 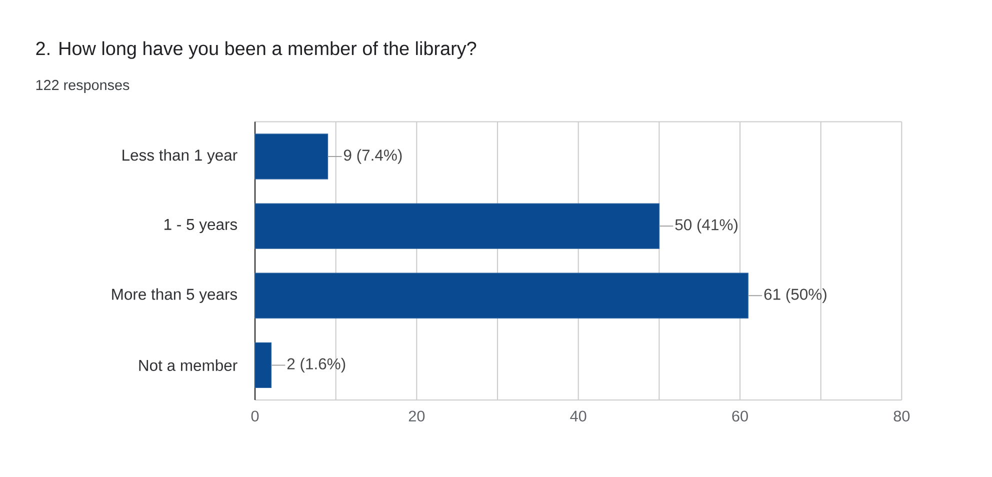 What do you see at coordinates (175, 295) in the screenshot?
I see `y-tick-label: More than 5 years` at bounding box center [175, 295].